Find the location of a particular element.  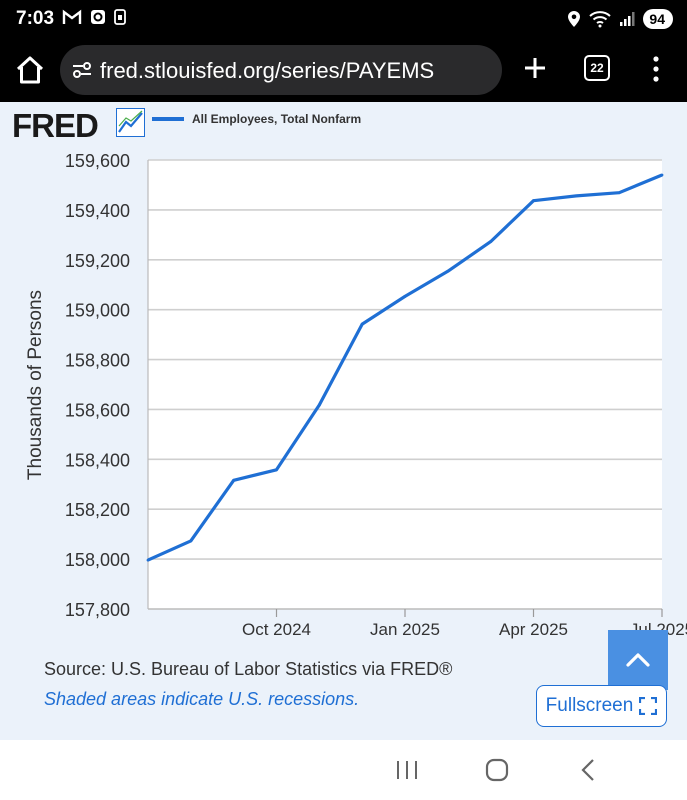

y-tick-label: 159,000 is located at coordinates (97, 311).